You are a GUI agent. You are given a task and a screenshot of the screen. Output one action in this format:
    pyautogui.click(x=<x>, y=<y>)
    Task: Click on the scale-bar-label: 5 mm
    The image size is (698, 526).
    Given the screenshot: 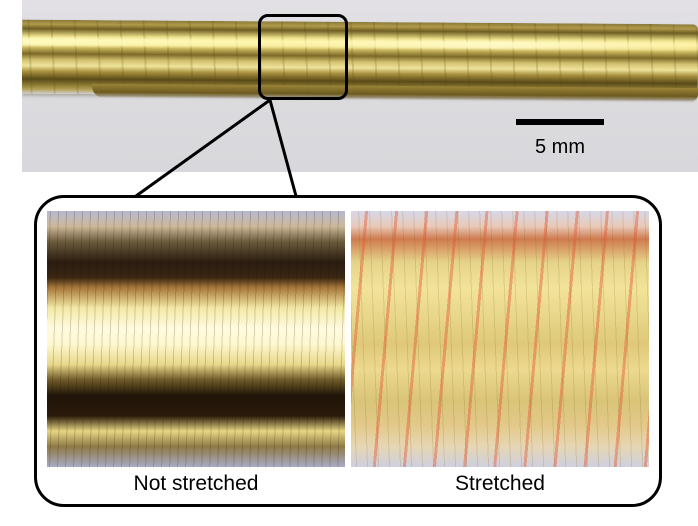 What is the action you would take?
    pyautogui.click(x=560, y=147)
    